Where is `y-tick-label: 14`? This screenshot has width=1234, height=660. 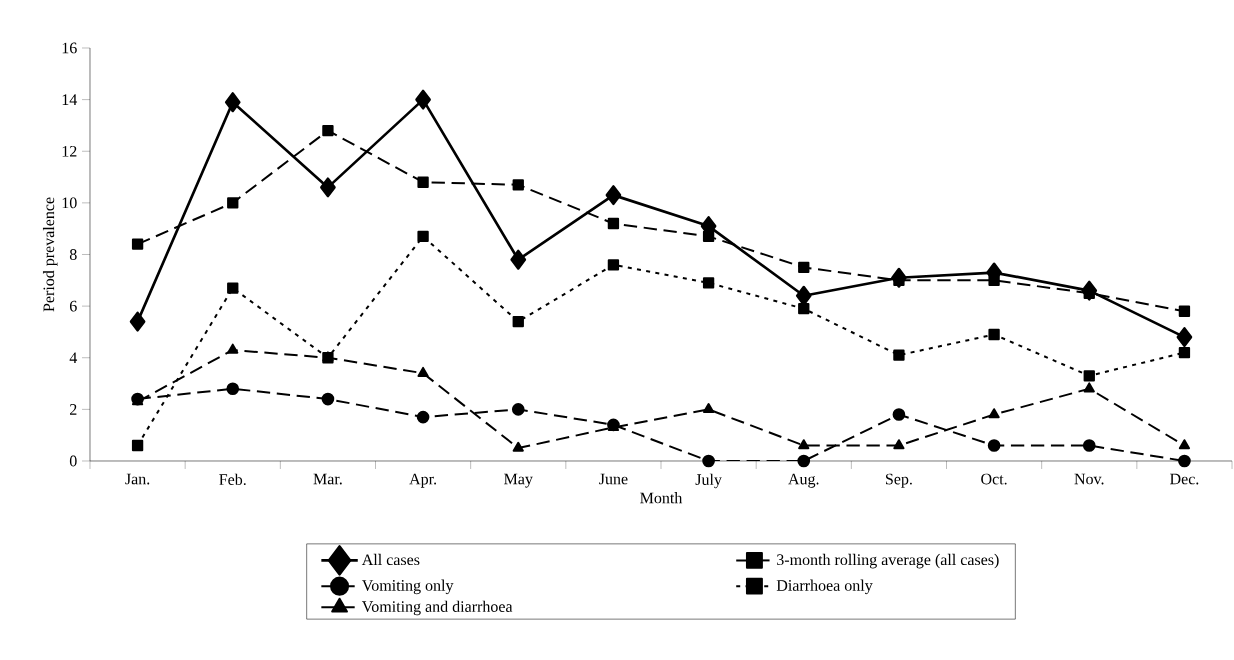
y-tick-label: 14 is located at coordinates (70, 99).